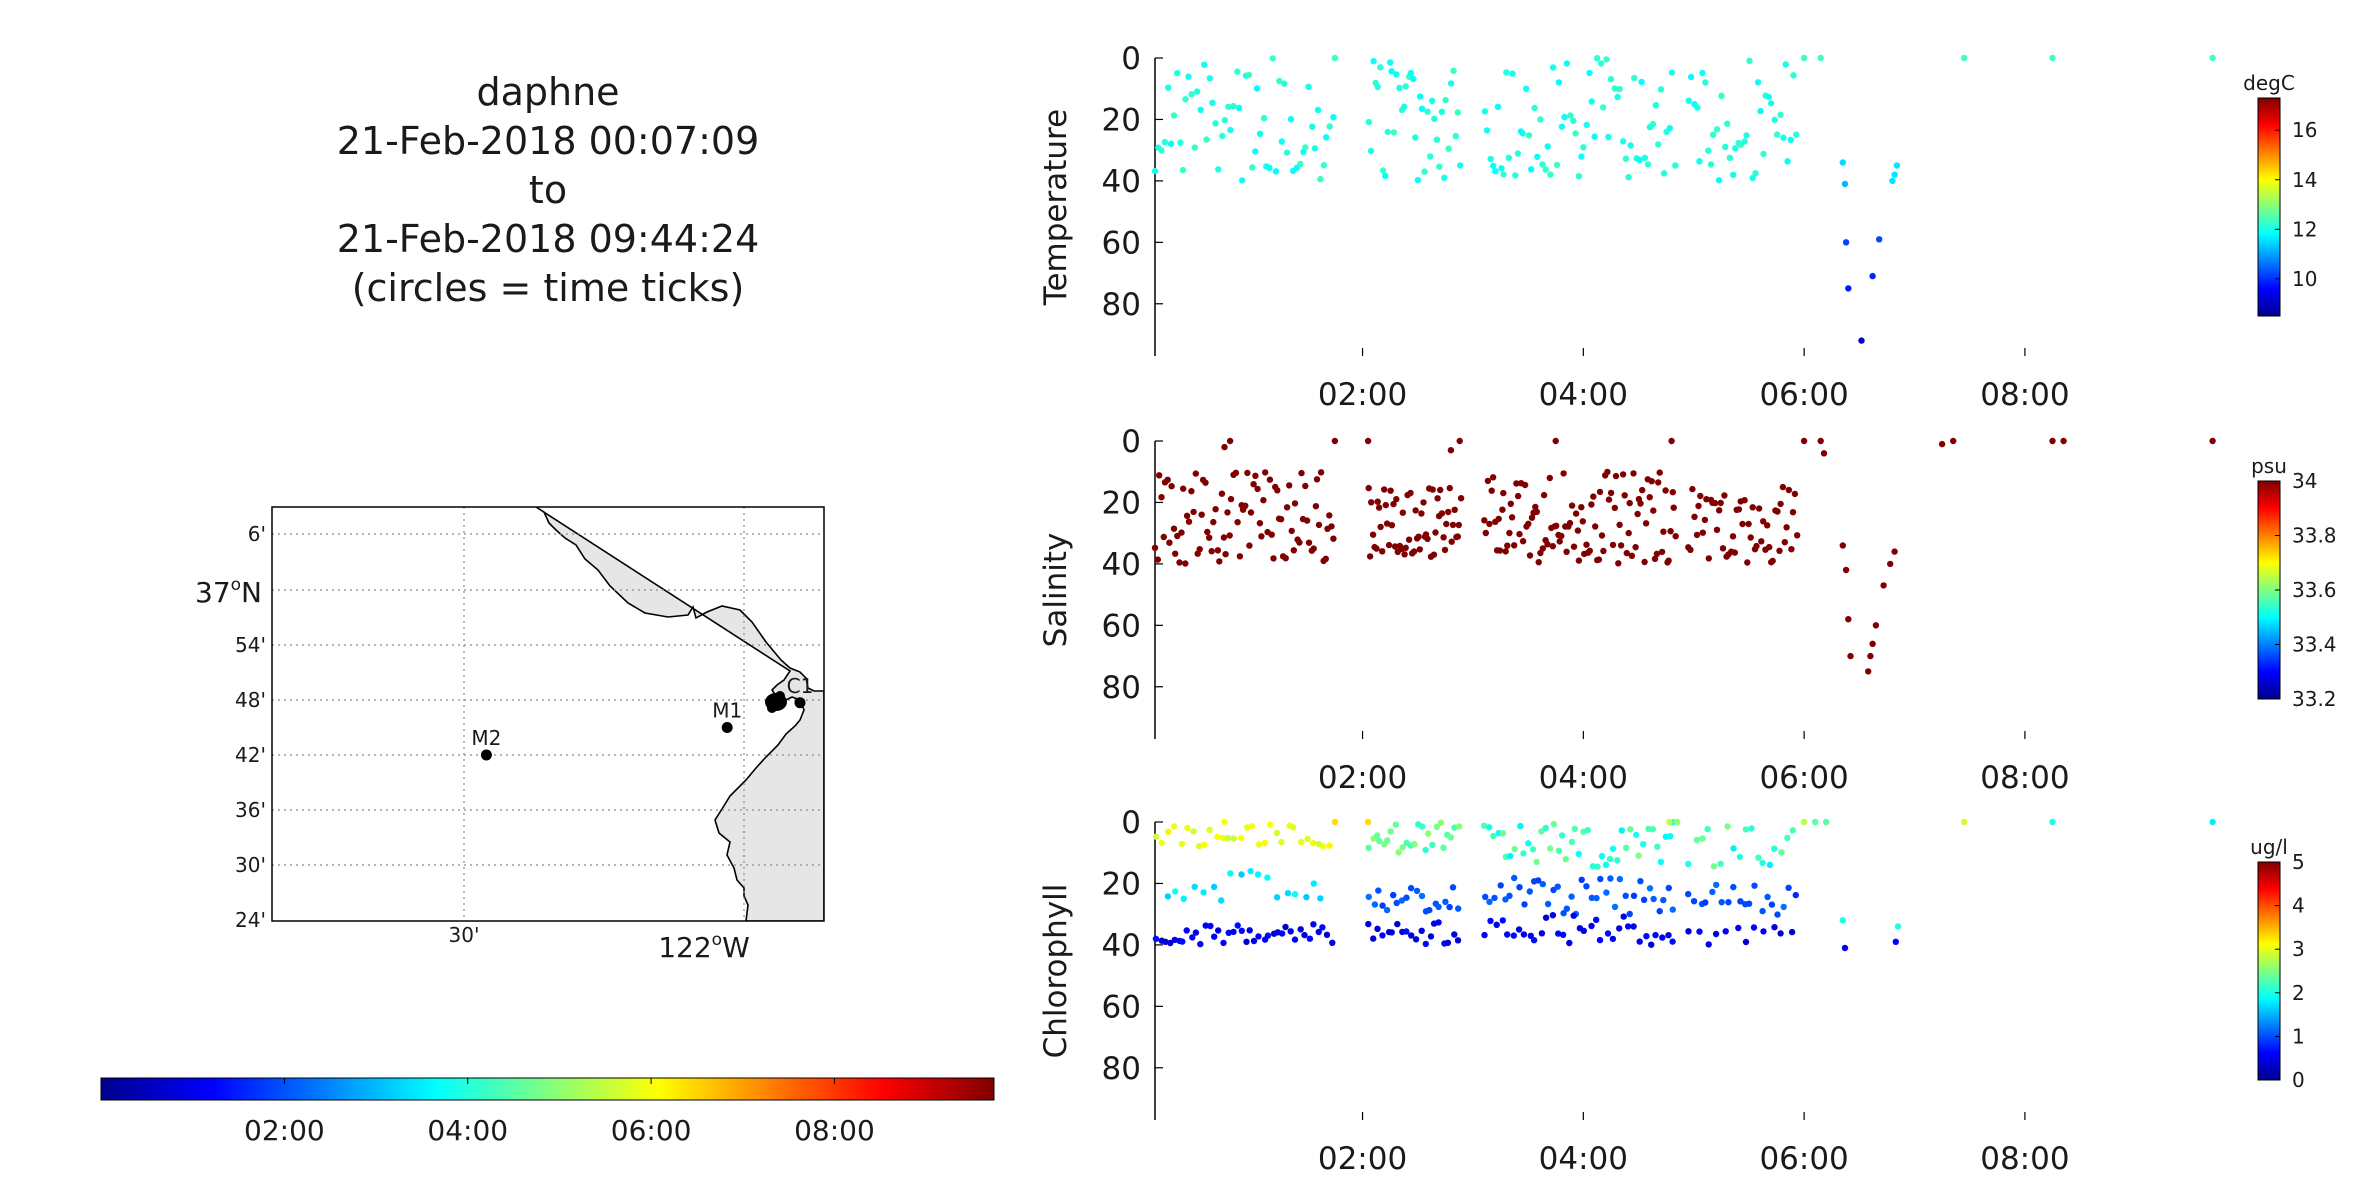 The width and height of the screenshot is (2362, 1181). Describe the element at coordinates (250, 755) in the screenshot. I see `lat-label-42: 42'` at that location.